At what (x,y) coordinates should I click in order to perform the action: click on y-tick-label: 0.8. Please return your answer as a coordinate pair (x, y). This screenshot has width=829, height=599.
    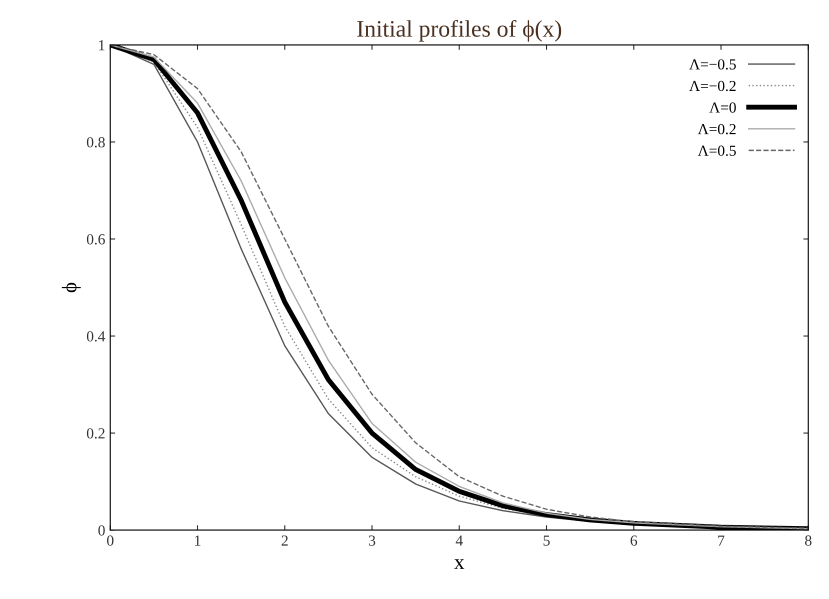
    Looking at the image, I should click on (95, 142).